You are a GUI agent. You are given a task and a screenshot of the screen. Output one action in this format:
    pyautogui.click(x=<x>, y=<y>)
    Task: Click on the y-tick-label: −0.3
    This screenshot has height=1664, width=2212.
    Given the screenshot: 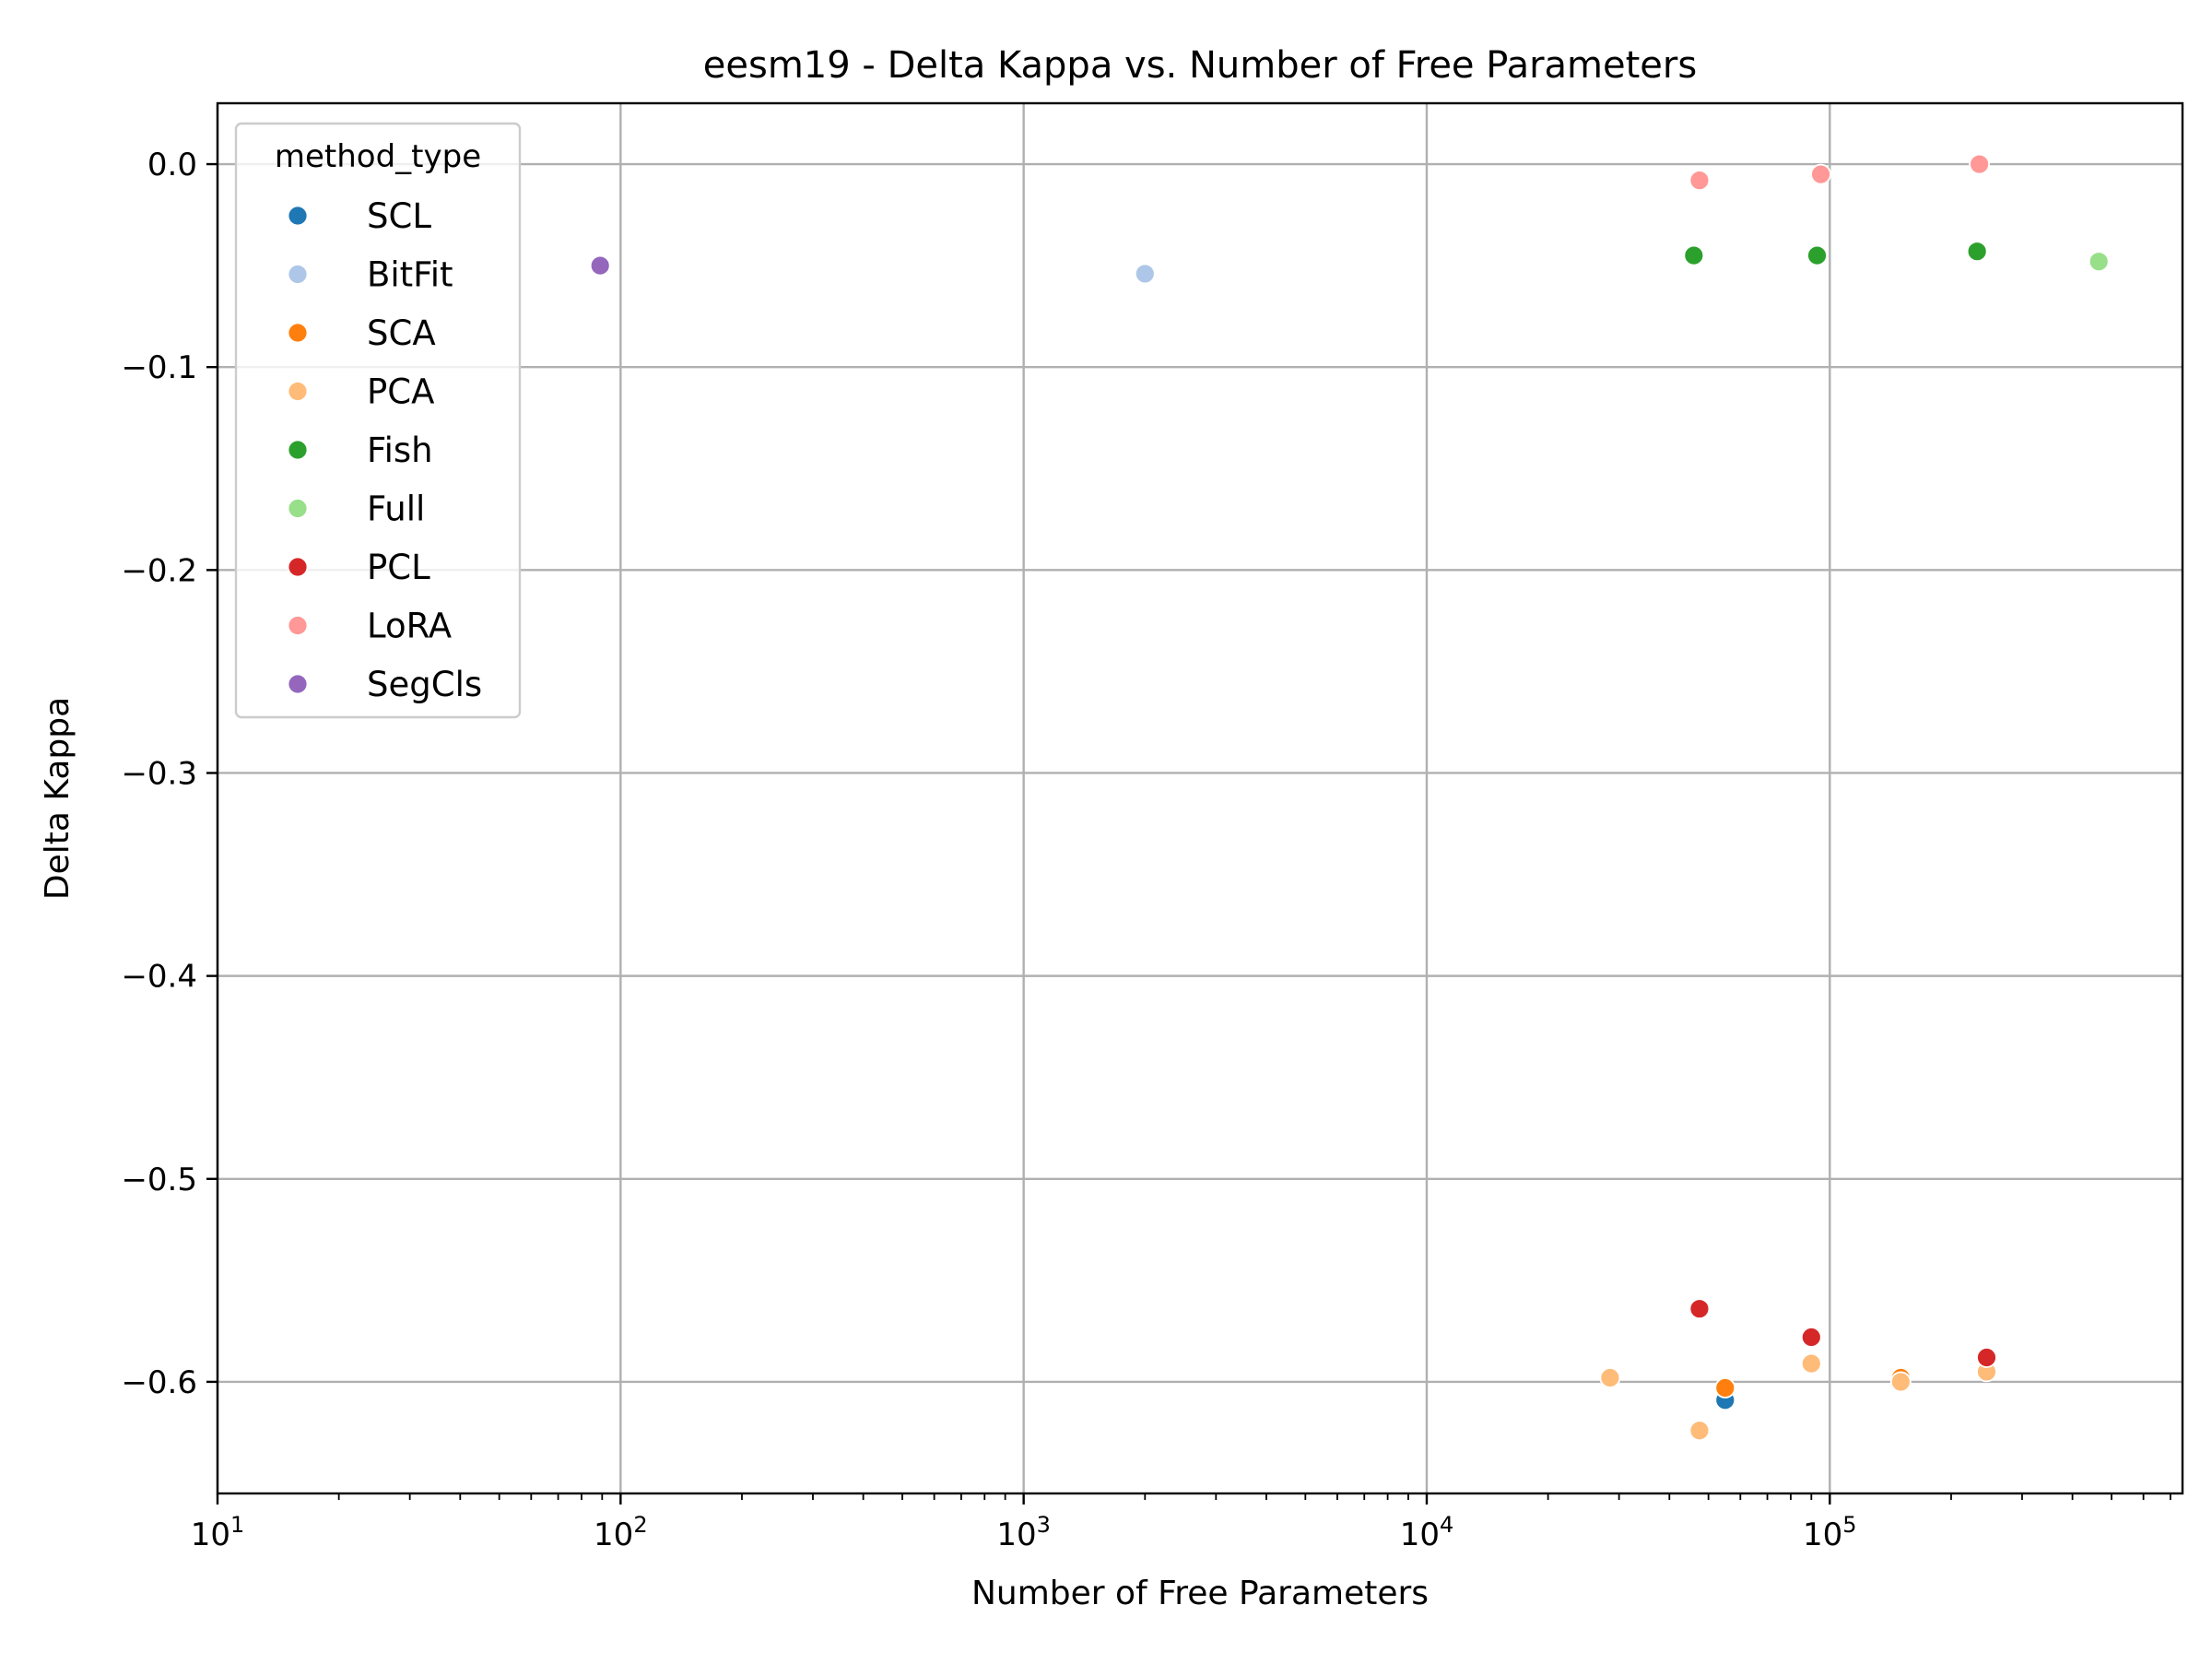 What is the action you would take?
    pyautogui.click(x=159, y=773)
    